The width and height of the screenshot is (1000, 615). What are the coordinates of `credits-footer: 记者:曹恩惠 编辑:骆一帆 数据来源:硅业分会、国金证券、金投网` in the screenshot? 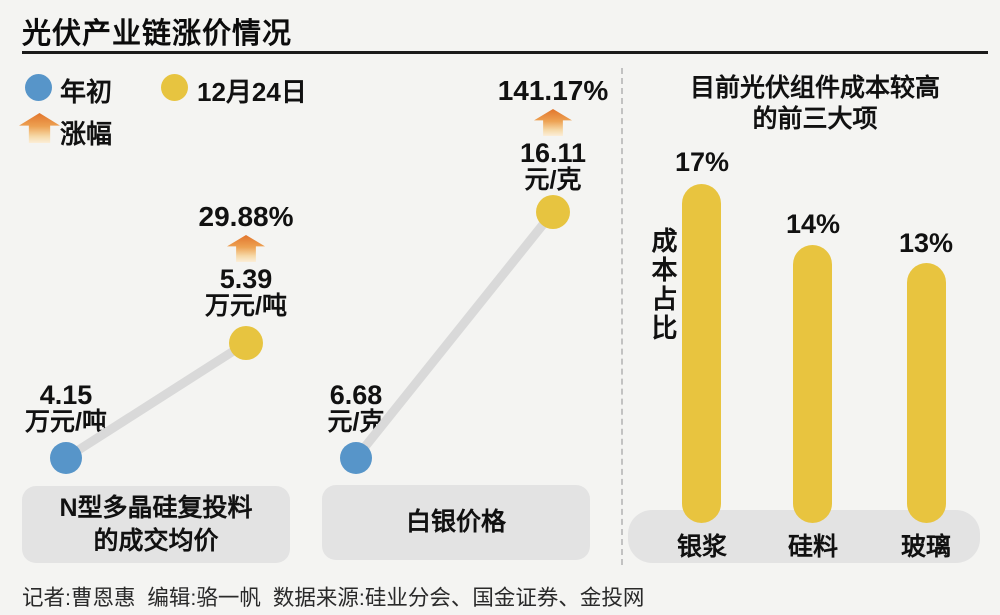 It's located at (333, 598).